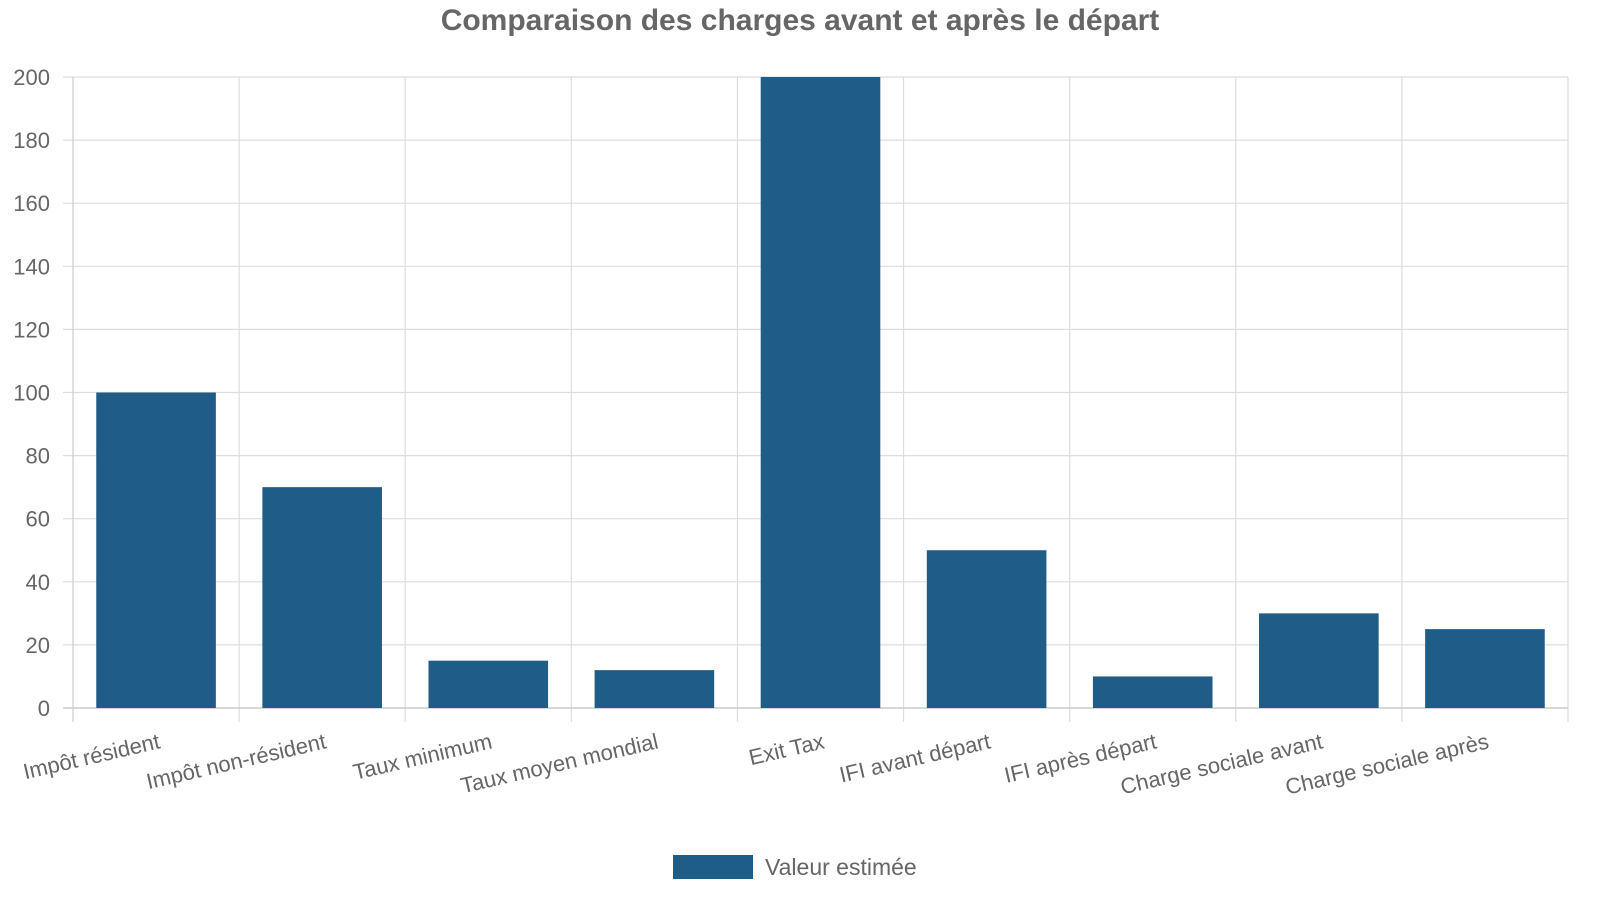 Image resolution: width=1600 pixels, height=900 pixels. I want to click on y-tick-label: 180, so click(31, 140).